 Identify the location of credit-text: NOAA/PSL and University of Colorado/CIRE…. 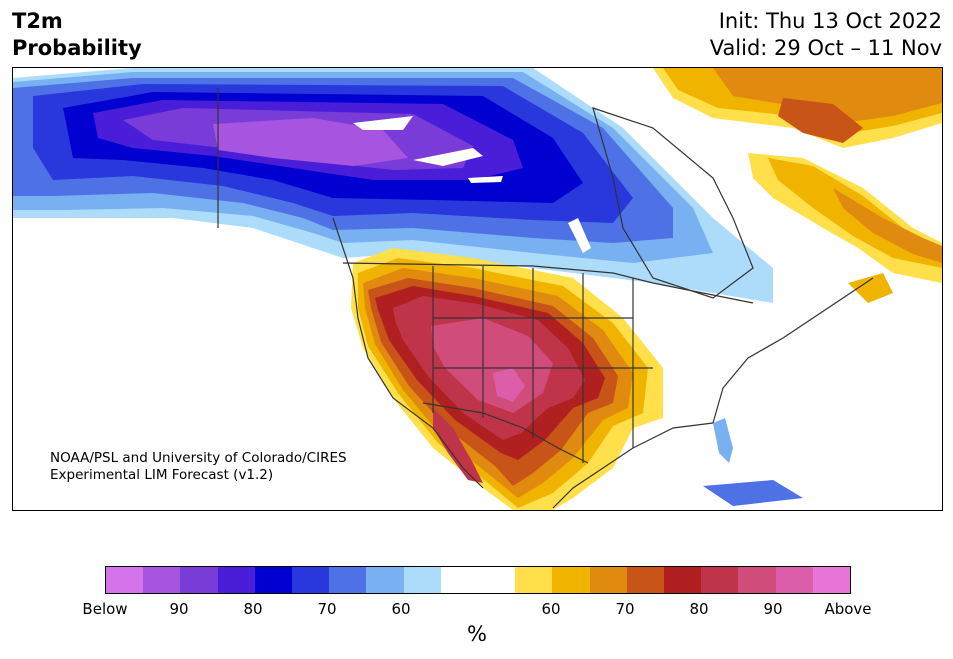
(198, 467).